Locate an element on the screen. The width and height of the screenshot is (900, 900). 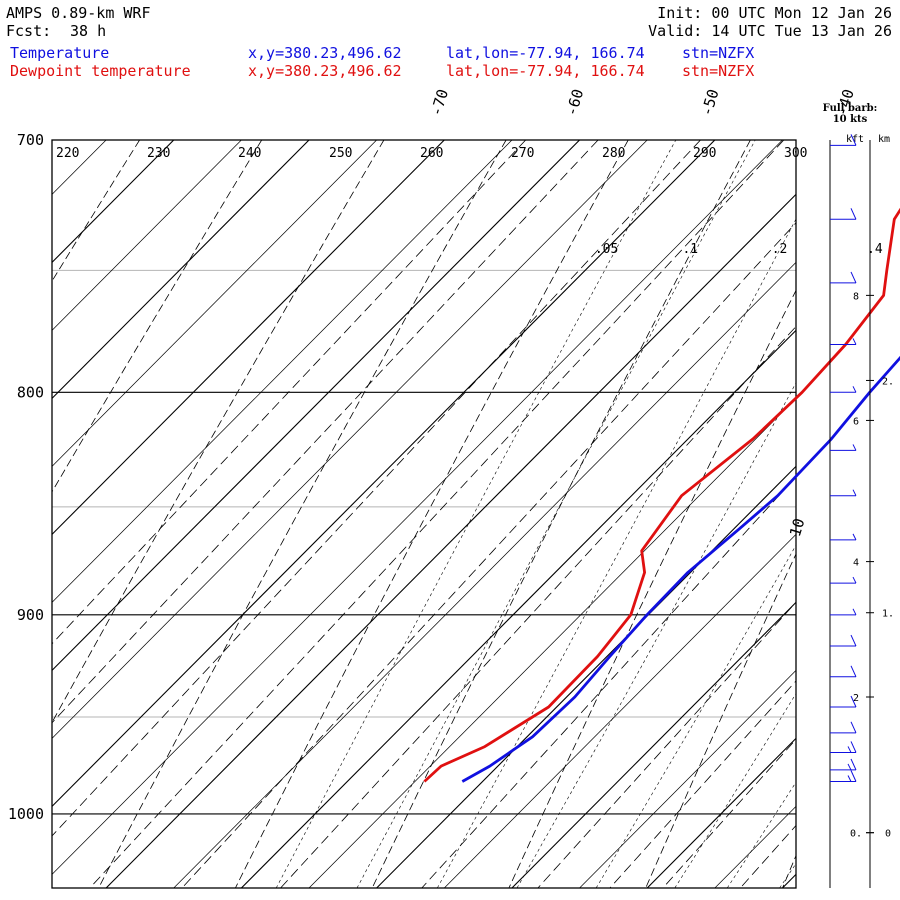
dry-adiabat-label: 270 is located at coordinates (522, 153).